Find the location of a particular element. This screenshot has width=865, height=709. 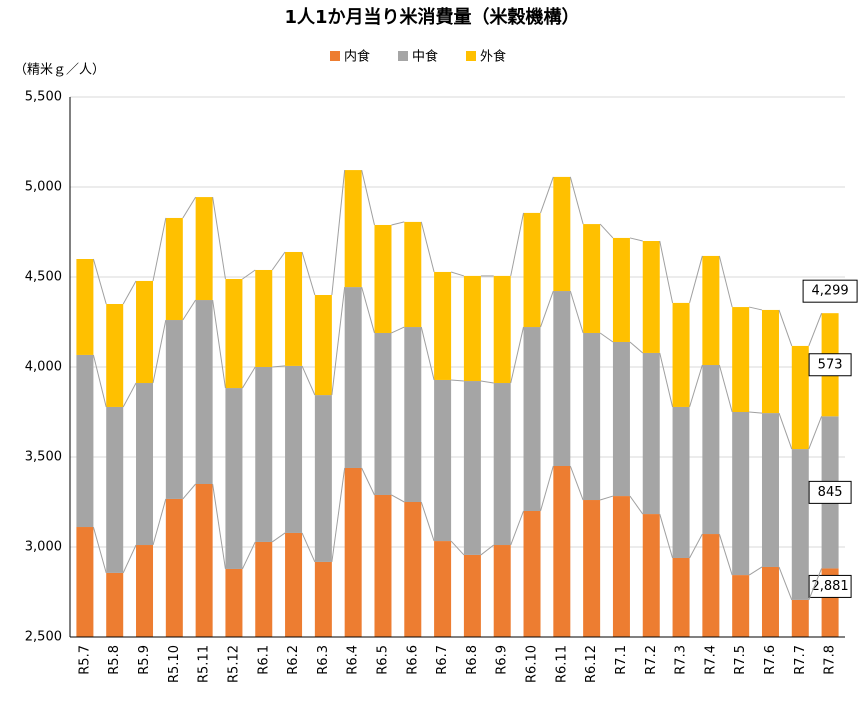

x-tick-label: R6.5 is located at coordinates (382, 660).